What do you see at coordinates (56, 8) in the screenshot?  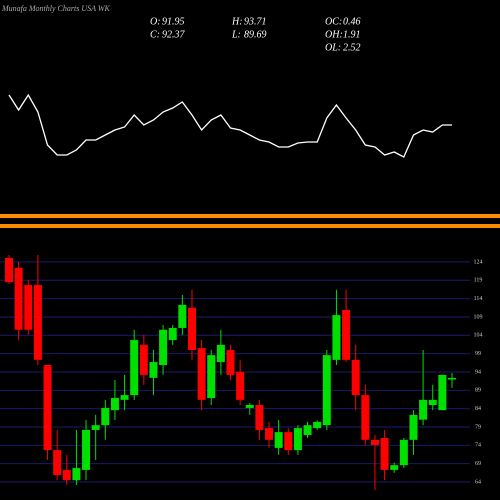 I see `chart-title: Munafa Monthly Charts USA WK` at bounding box center [56, 8].